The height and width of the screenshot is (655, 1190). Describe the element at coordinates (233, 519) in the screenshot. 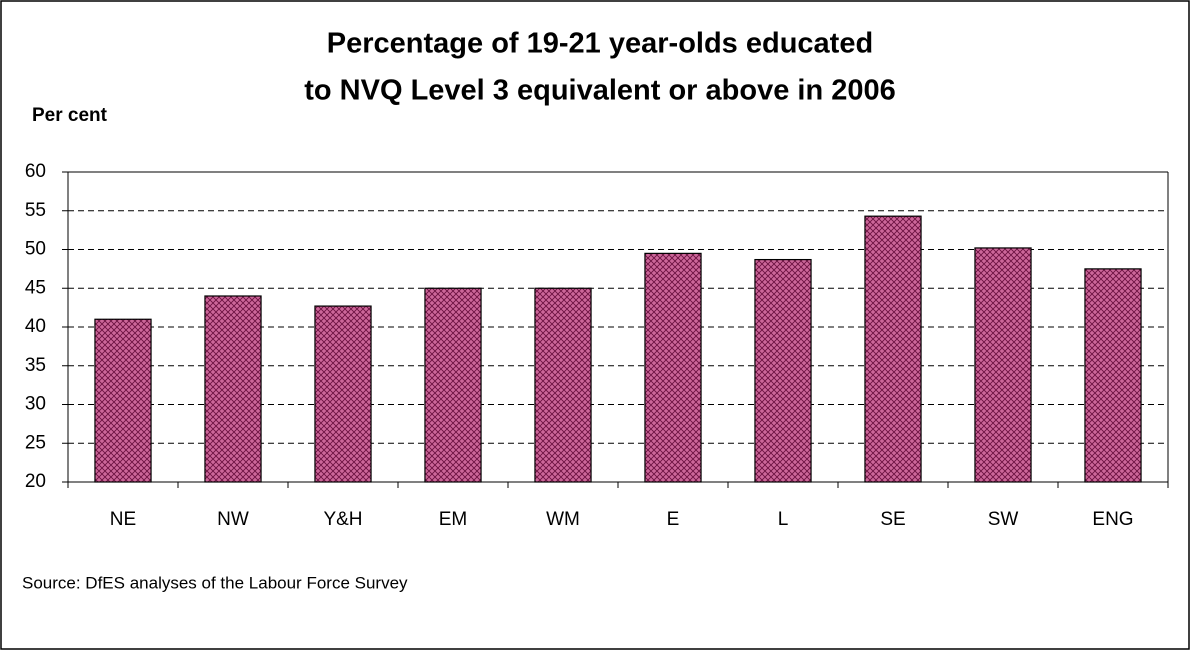

I see `x-tick-label: NW` at that location.